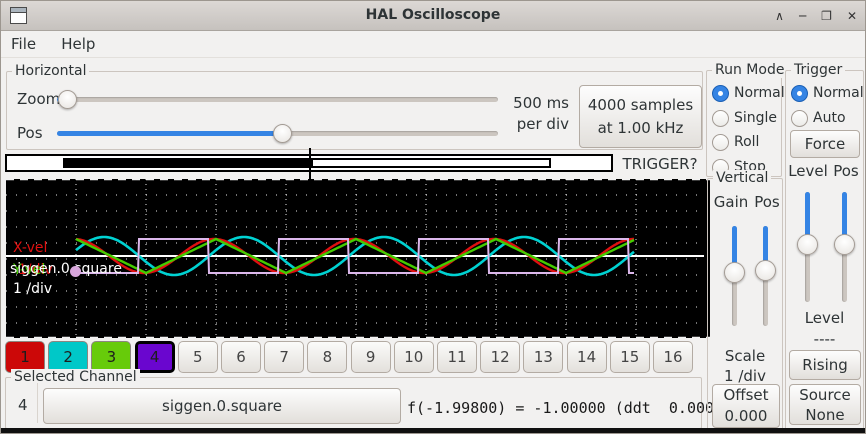 This screenshot has width=866, height=434. Describe the element at coordinates (825, 414) in the screenshot. I see `trigger-source-line2: None` at that location.